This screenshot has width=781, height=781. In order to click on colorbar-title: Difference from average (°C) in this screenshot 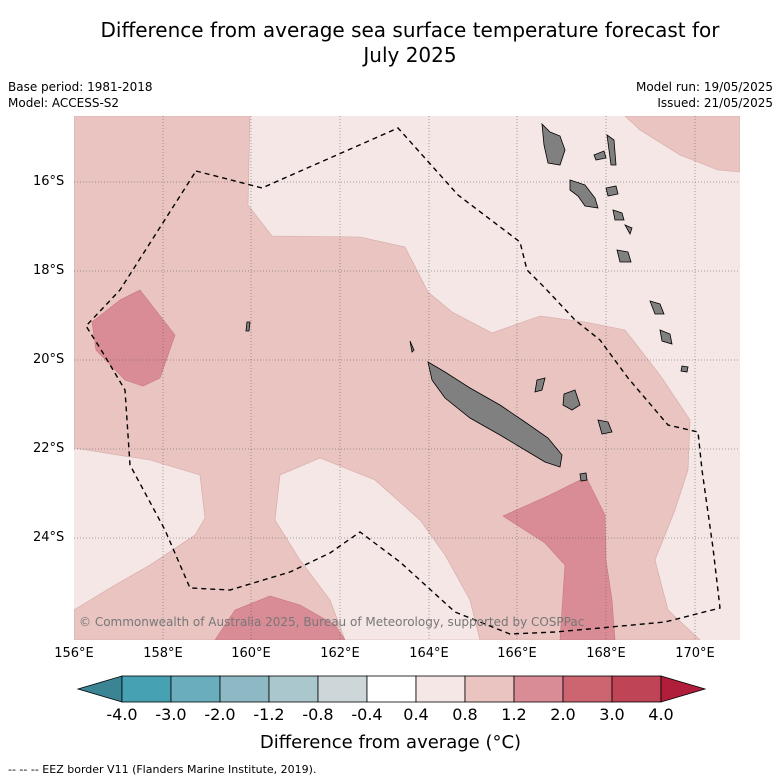, I will do `click(390, 742)`.